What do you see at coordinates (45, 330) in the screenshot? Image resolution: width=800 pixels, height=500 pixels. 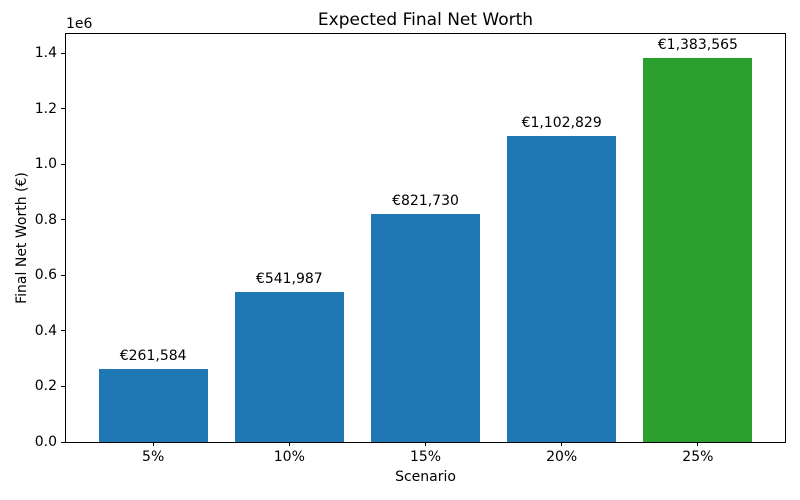 I see `y-tick-label: 0.4` at bounding box center [45, 330].